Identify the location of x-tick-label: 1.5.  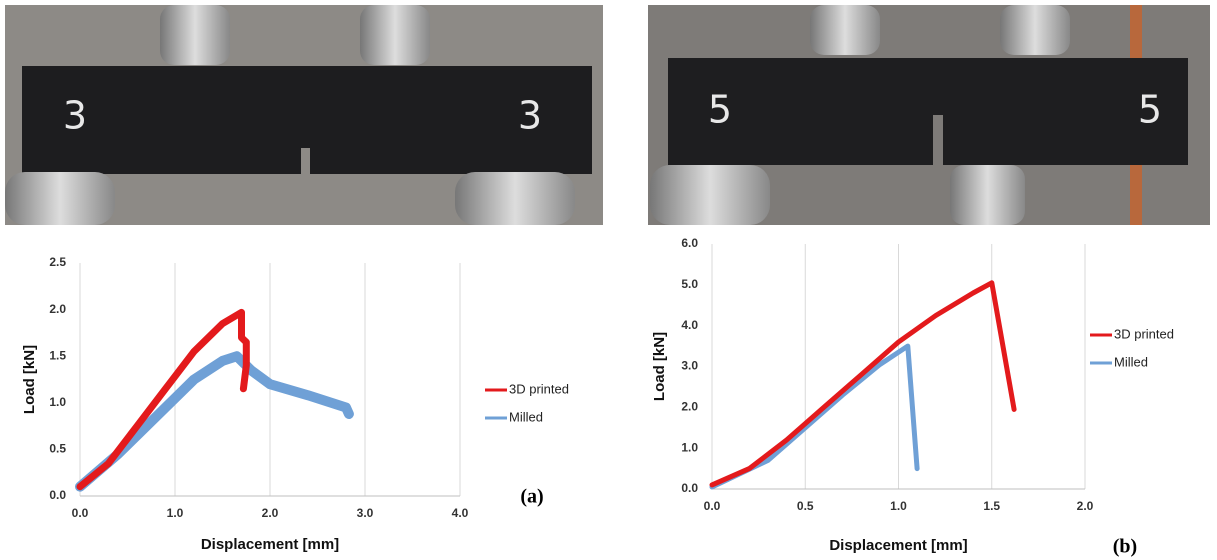
(991, 506).